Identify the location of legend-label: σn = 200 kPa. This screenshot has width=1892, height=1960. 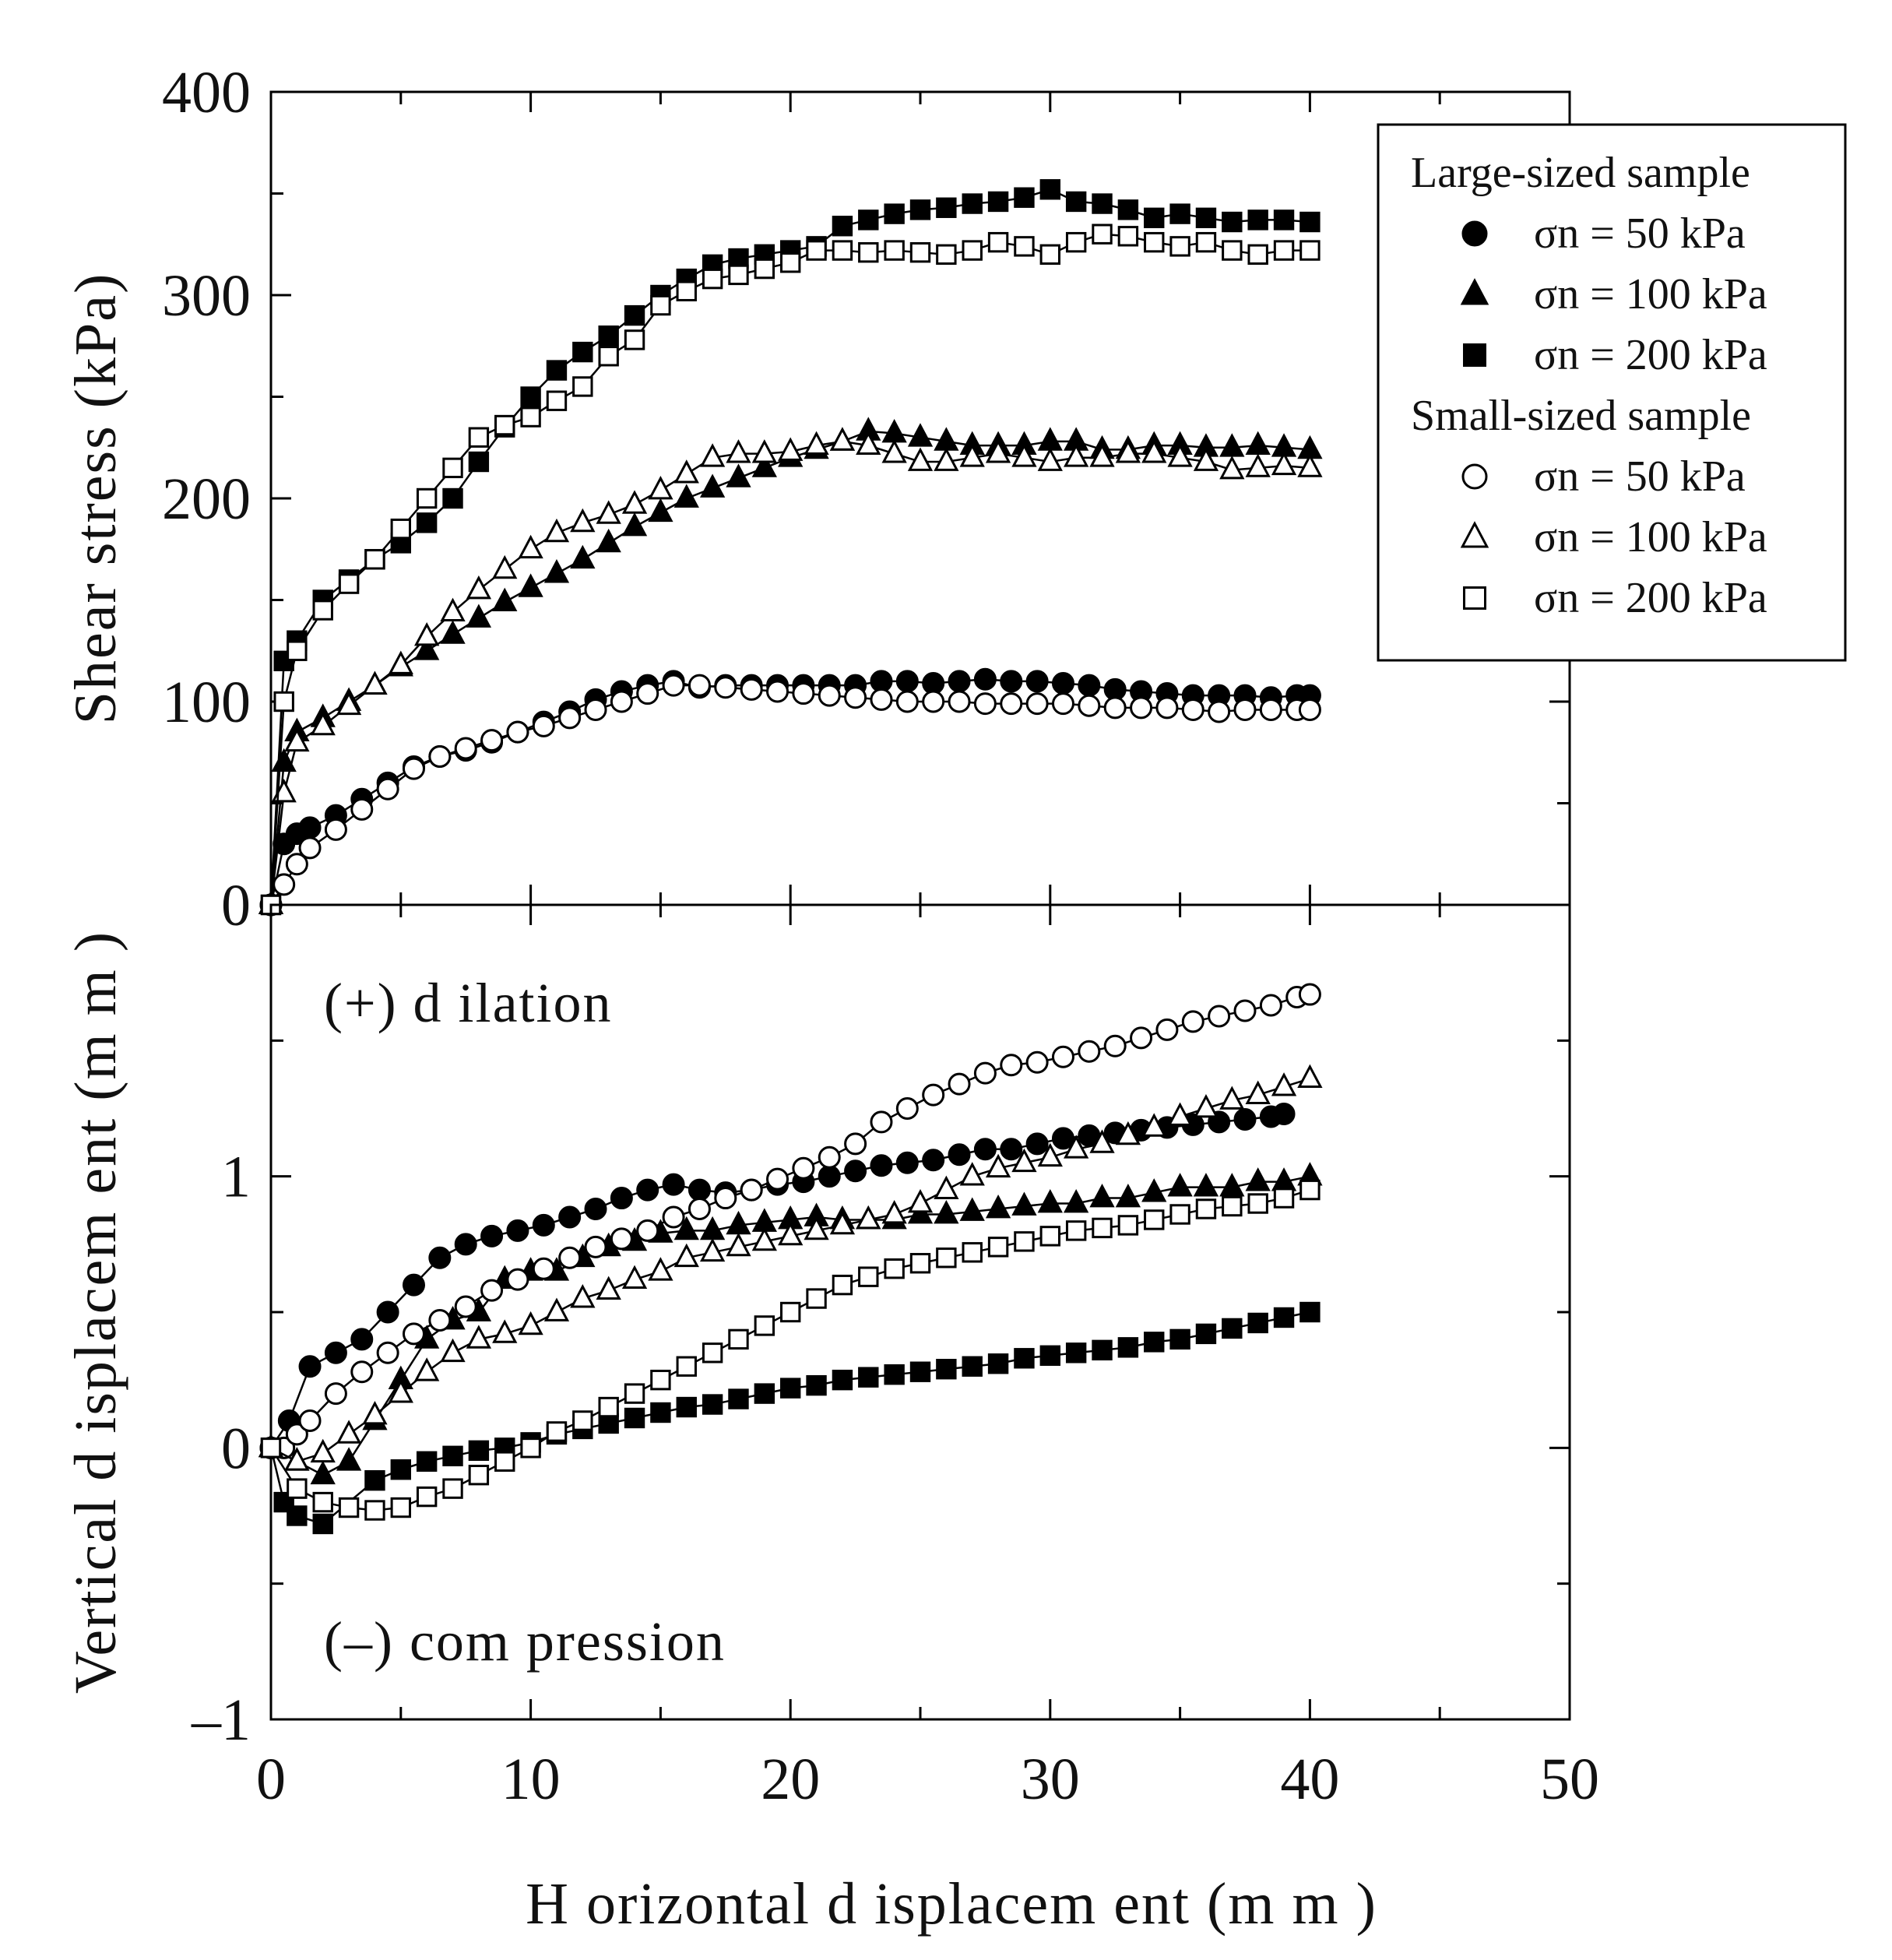
(1650, 355).